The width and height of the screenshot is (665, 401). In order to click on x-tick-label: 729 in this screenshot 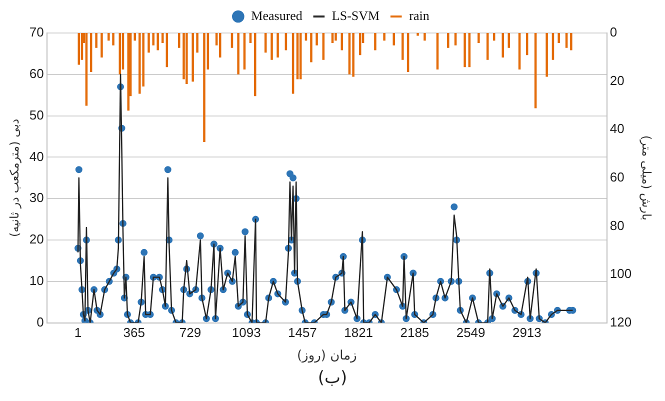, I will do `click(190, 332)`.